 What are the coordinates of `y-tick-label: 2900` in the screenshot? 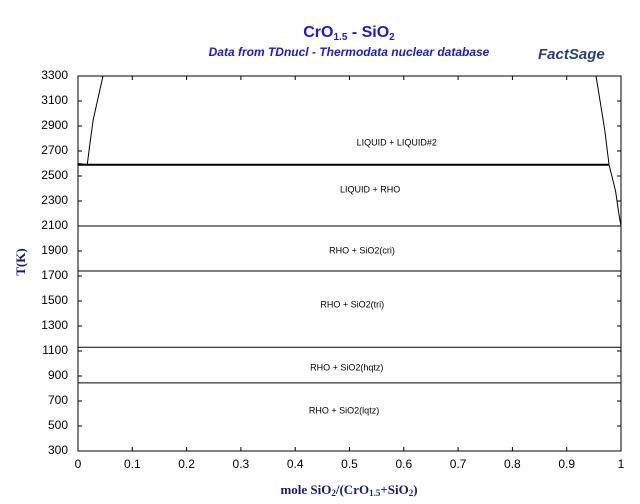 It's located at (54, 125).